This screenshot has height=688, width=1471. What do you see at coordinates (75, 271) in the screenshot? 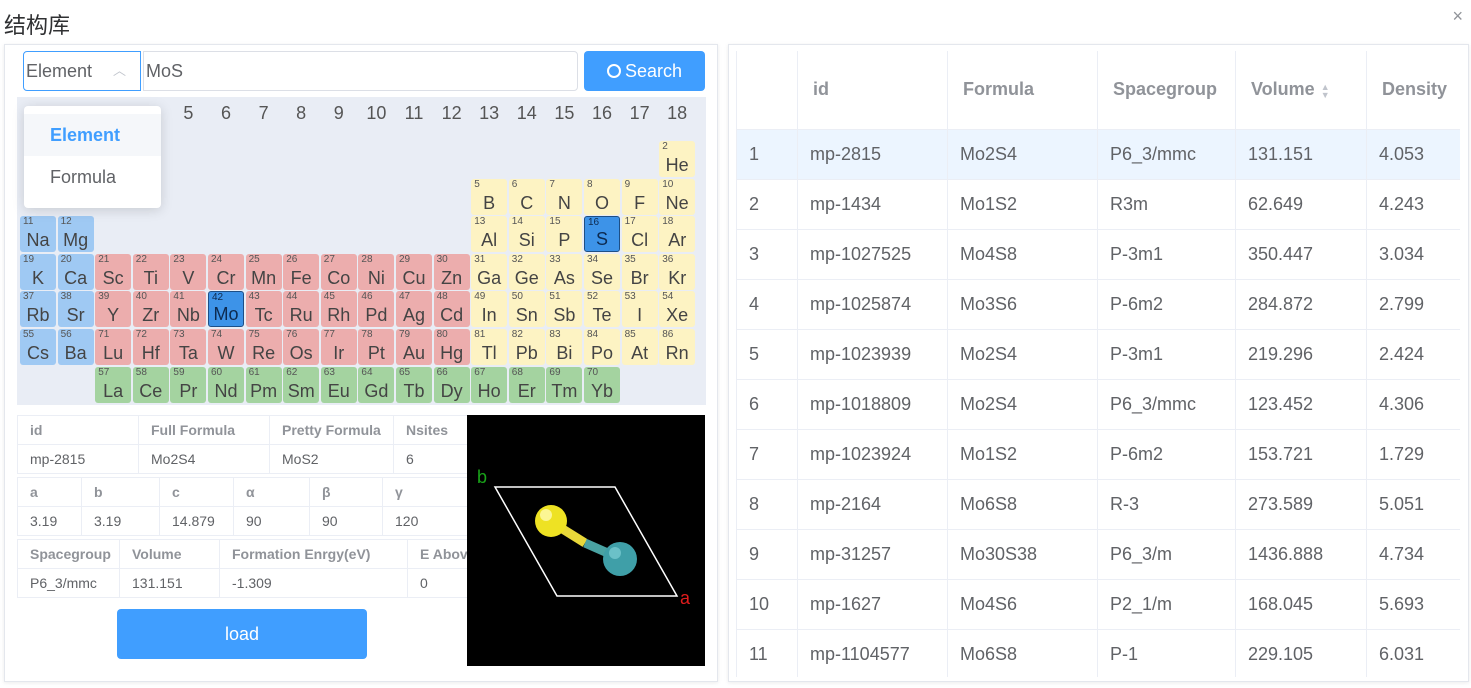
I see `element-ca: 20 Ca` at bounding box center [75, 271].